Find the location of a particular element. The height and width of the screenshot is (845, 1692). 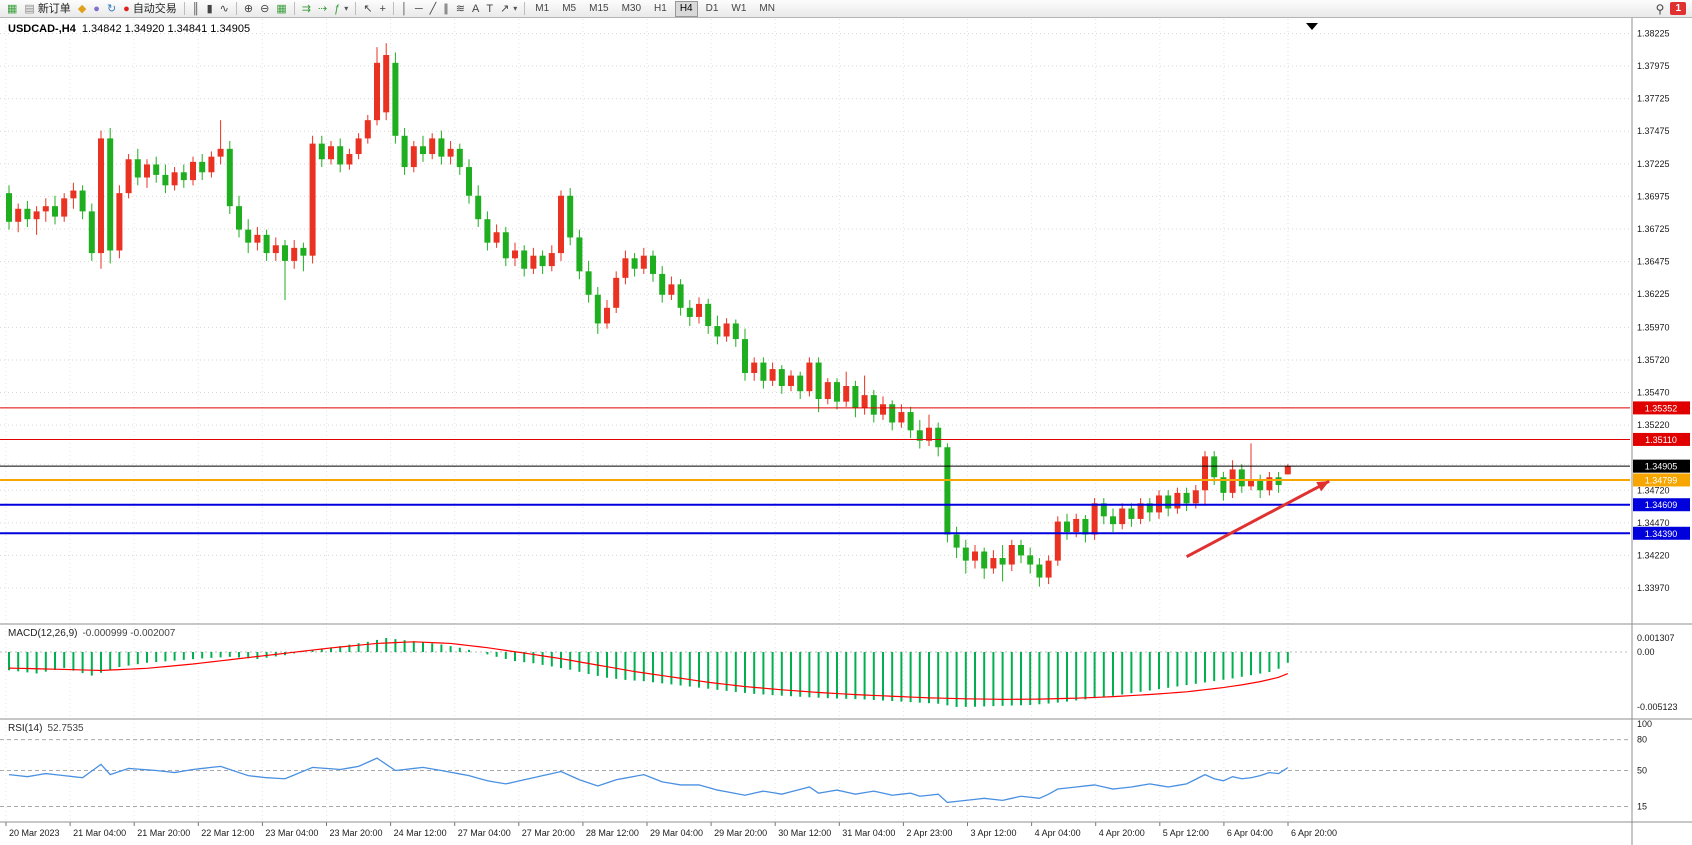

label-icon: T is located at coordinates (490, 8).